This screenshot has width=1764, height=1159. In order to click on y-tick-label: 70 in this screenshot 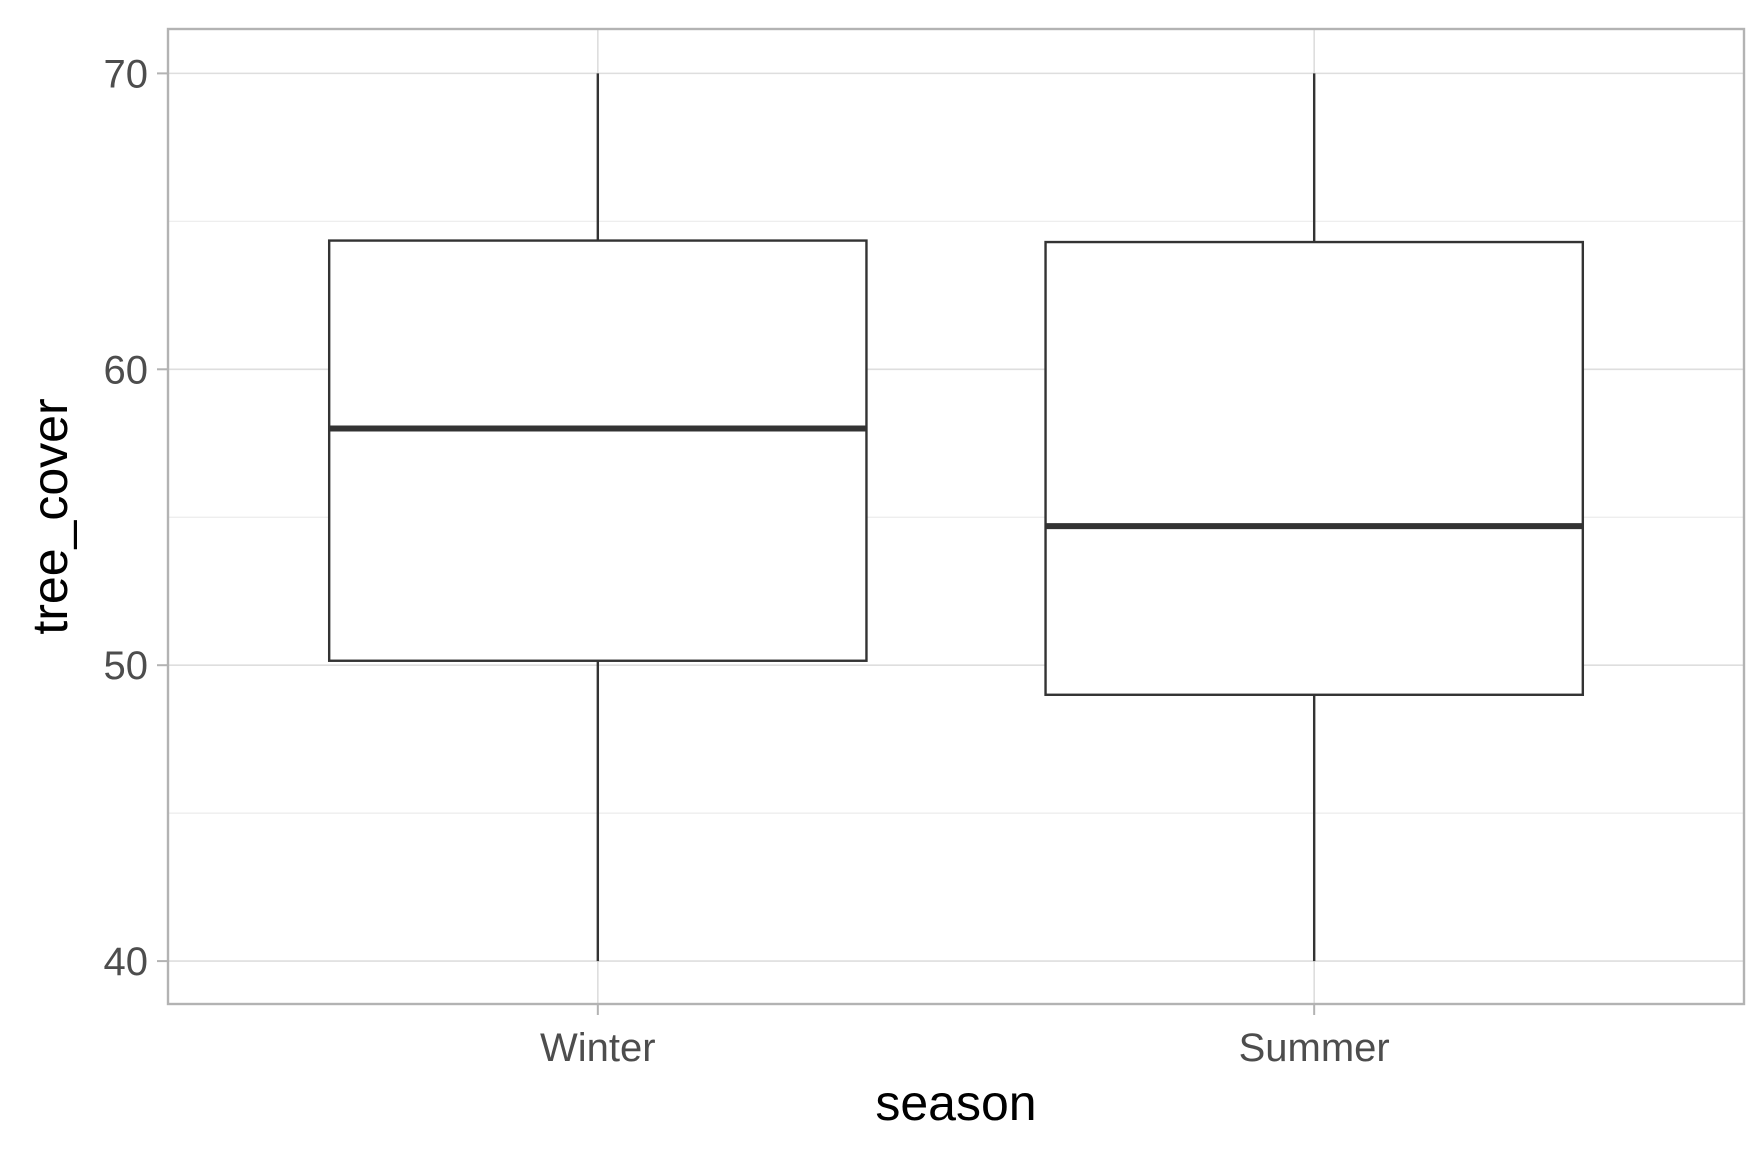, I will do `click(126, 74)`.